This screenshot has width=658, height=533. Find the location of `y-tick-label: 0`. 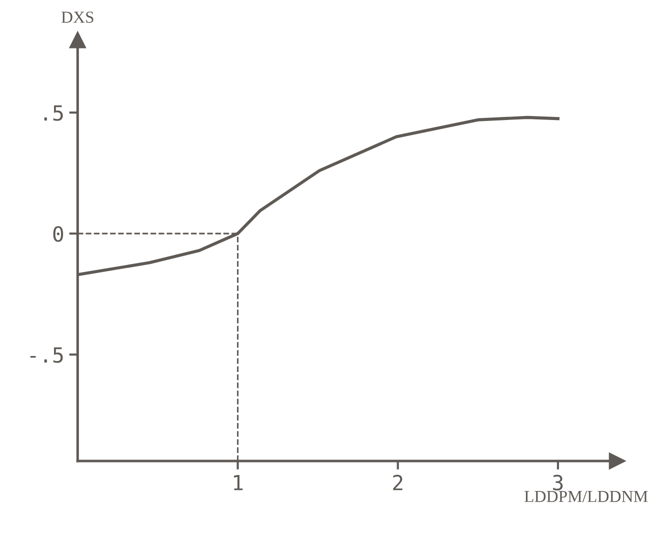

y-tick-label: 0 is located at coordinates (58, 234).